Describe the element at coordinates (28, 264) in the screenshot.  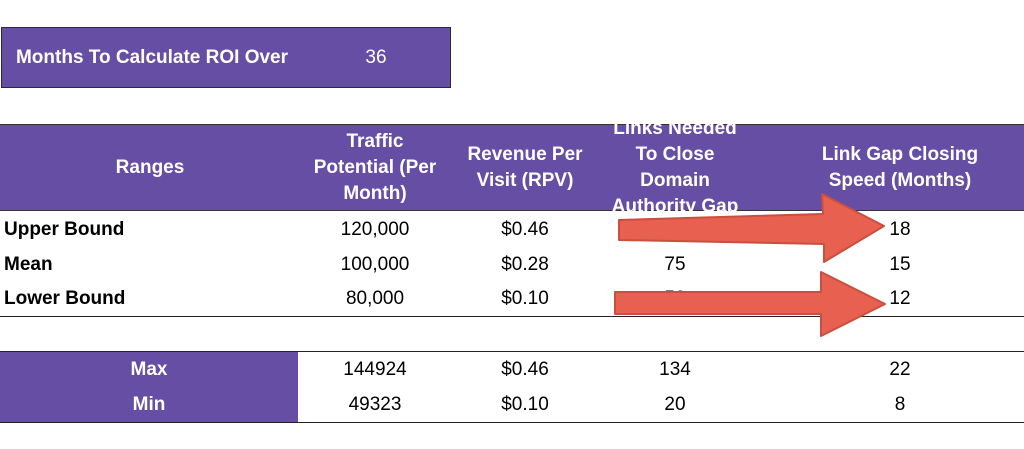
I see `row-label: Mean` at that location.